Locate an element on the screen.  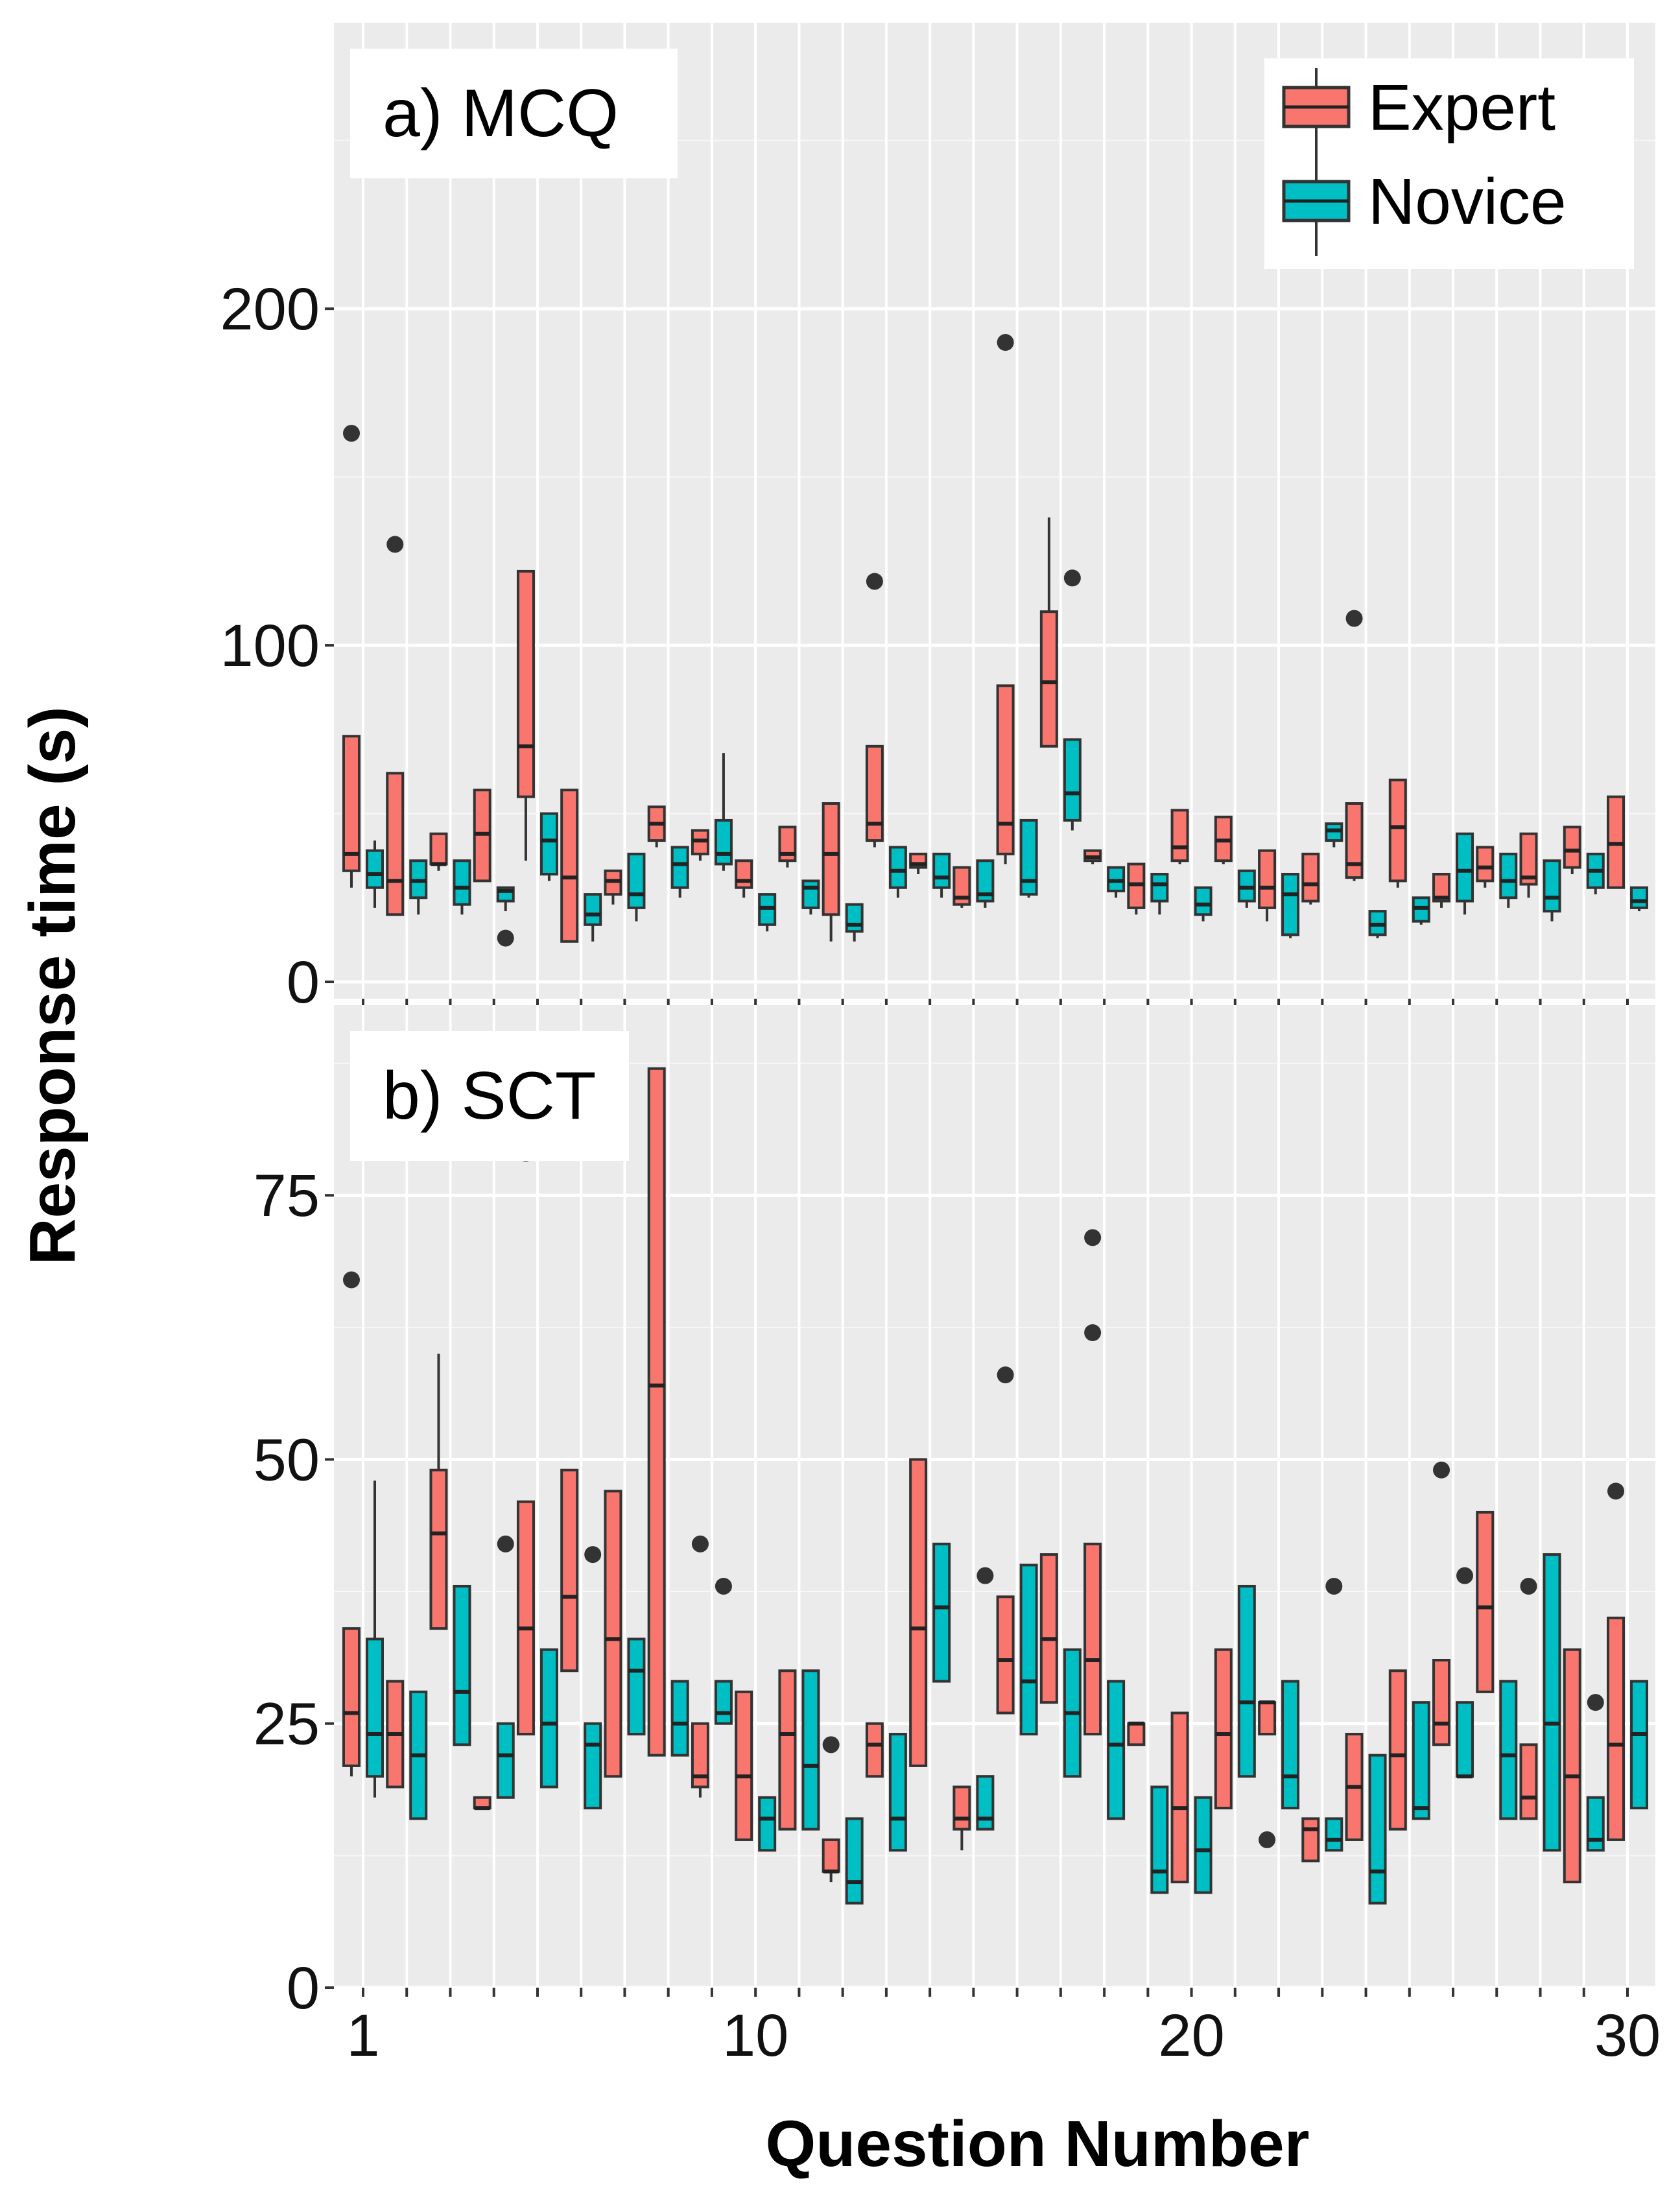
expert-box-q24 is located at coordinates (1354, 1787).